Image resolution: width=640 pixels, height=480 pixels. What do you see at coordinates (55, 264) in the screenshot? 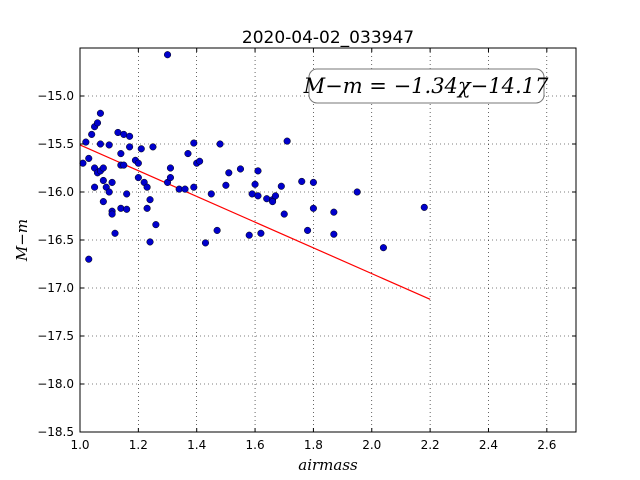
I see `y-tick-labels: −15.0 −15.5 −16.0 −16.5 −17.0 −17.5 −18.0 −18.5` at bounding box center [55, 264].